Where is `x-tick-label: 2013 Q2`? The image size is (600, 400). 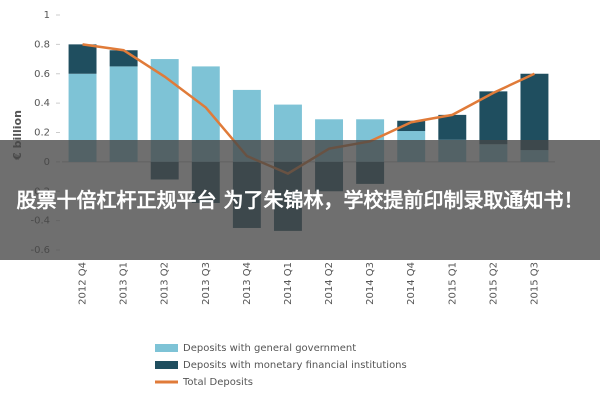
x-tick-label: 2013 Q2 is located at coordinates (165, 283).